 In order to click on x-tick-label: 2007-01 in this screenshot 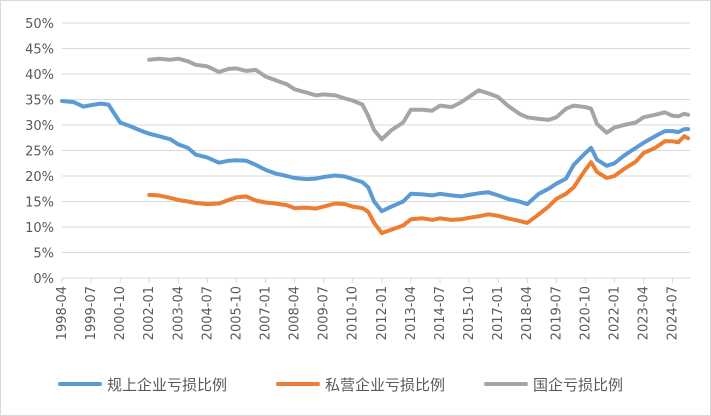, I will do `click(266, 313)`.